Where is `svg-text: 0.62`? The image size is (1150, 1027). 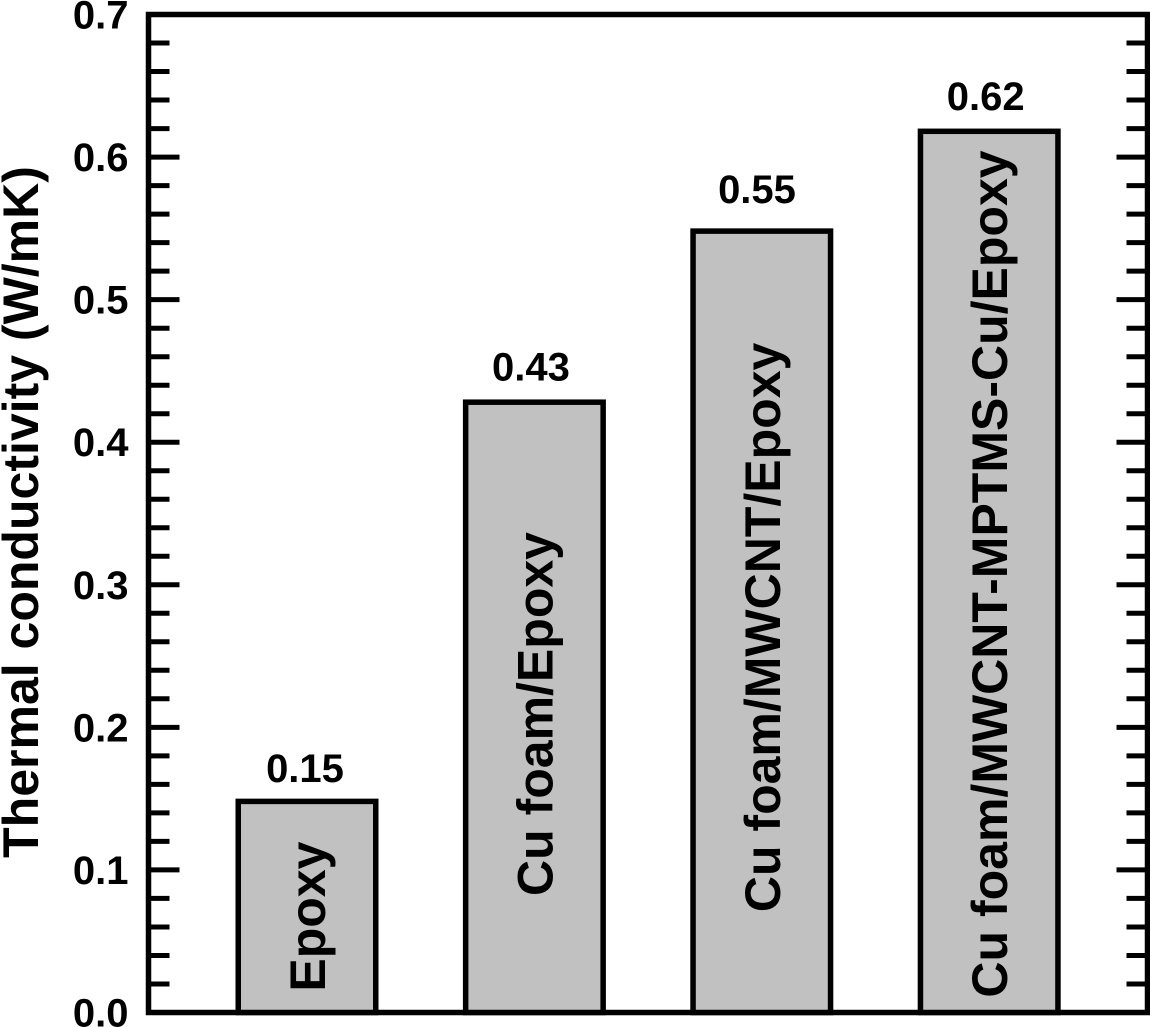
svg-text: 0.62 is located at coordinates (986, 97).